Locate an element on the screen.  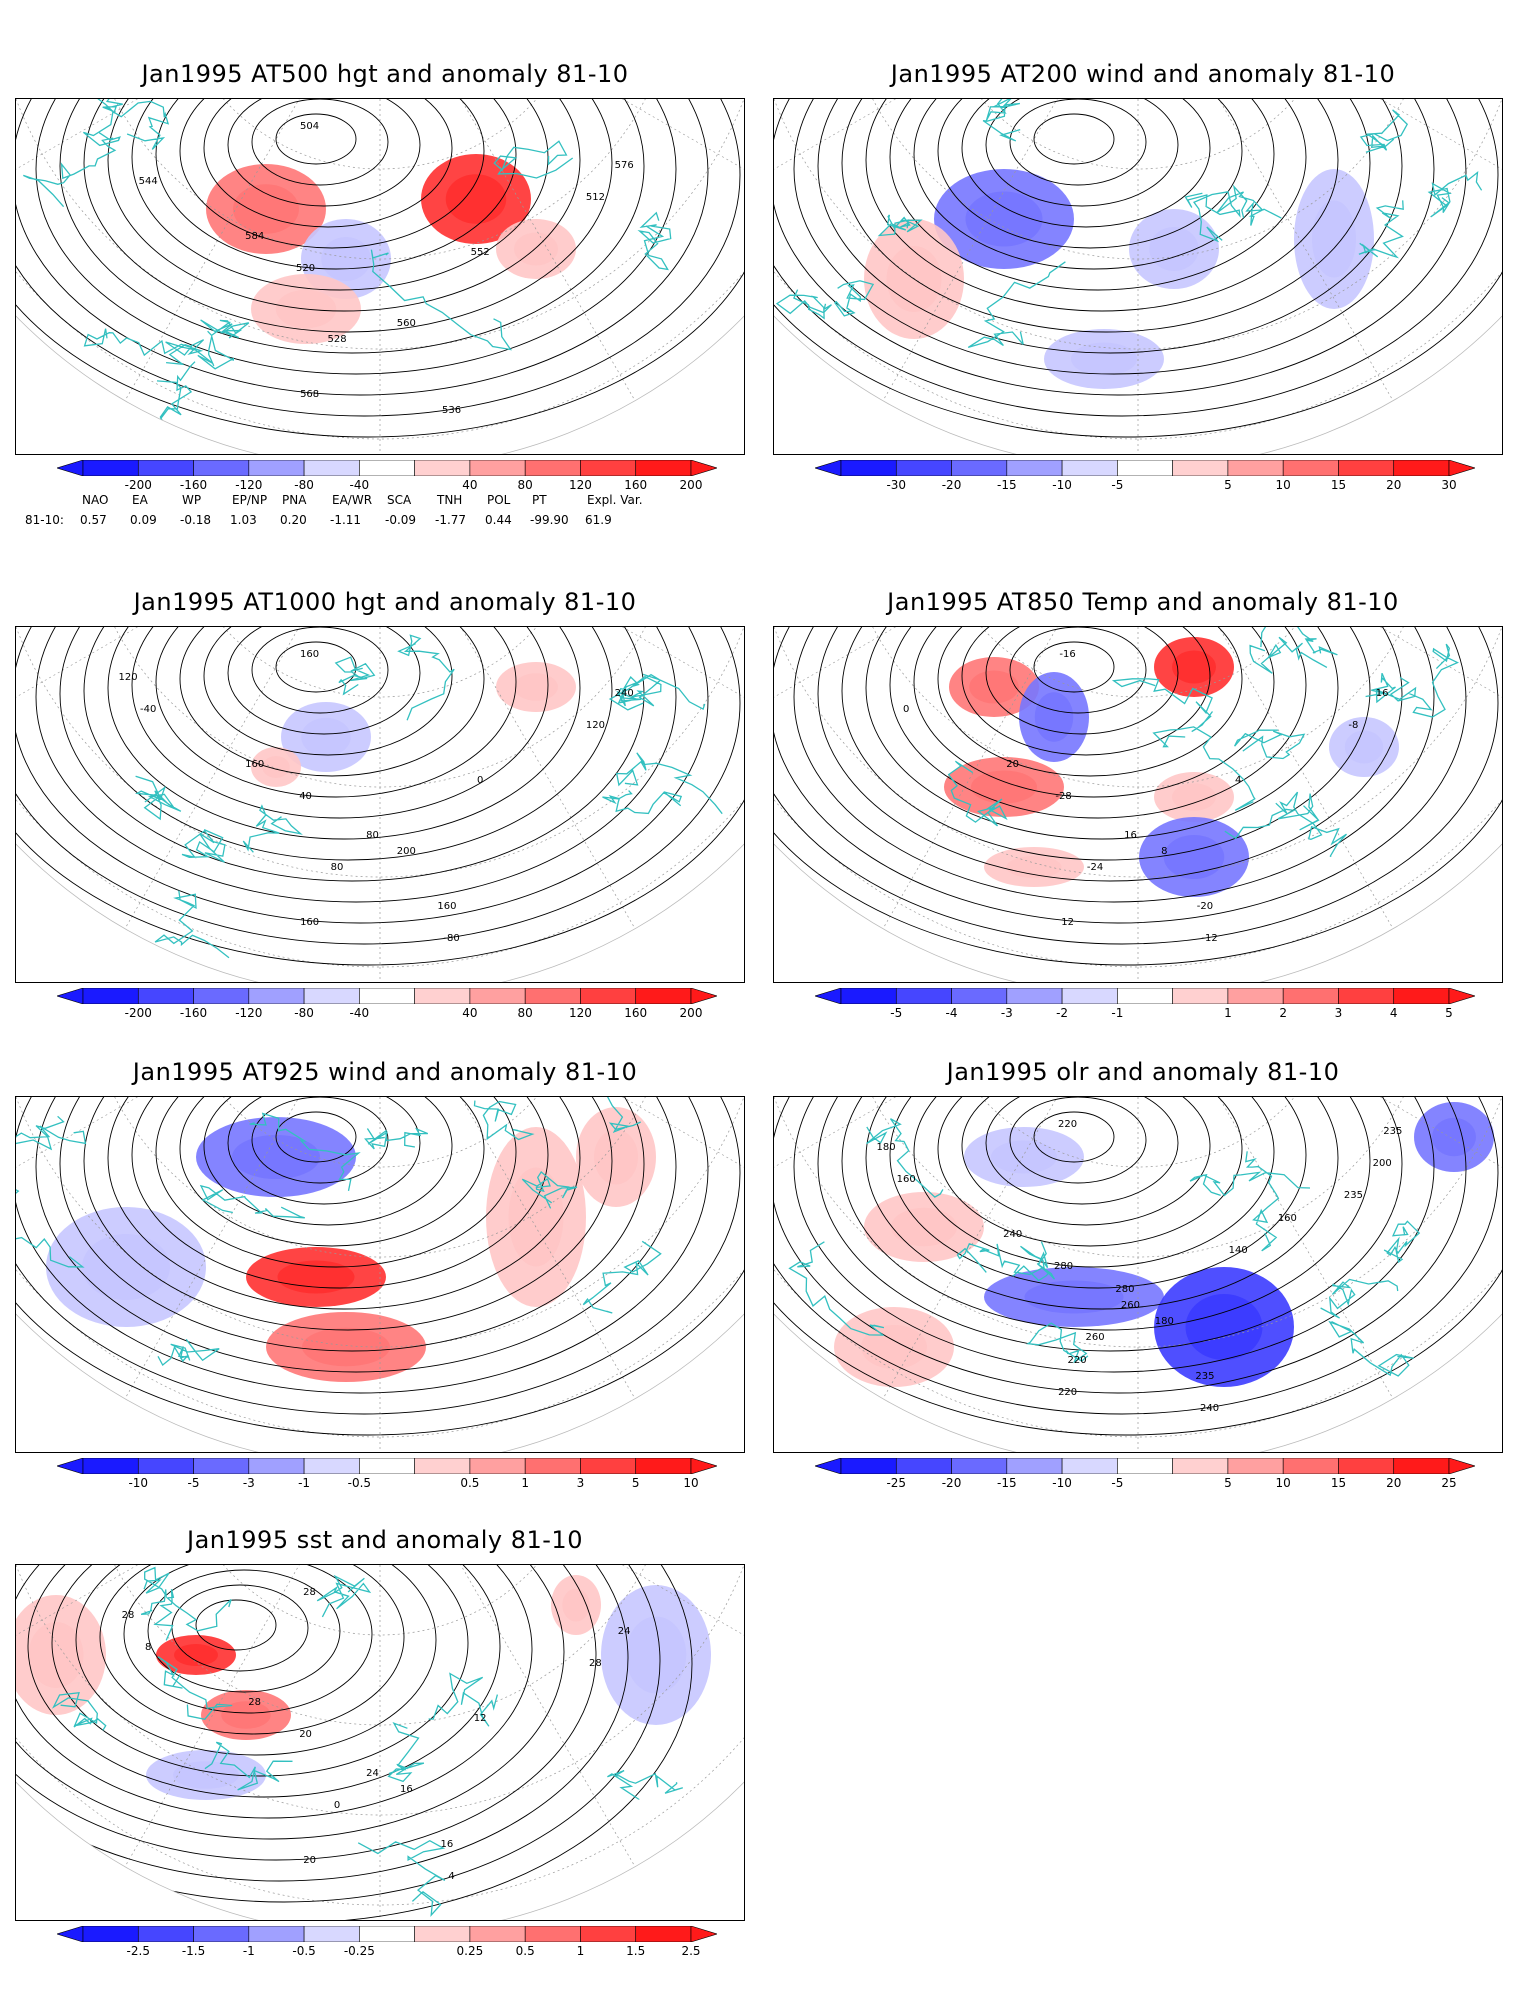
contour-label: 200 is located at coordinates (1382, 1163).